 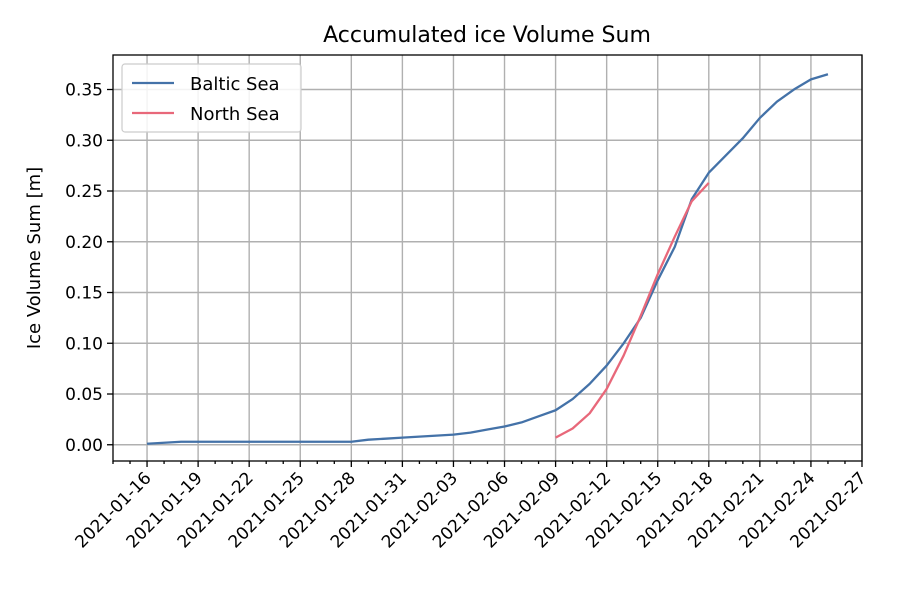 I want to click on y-axis: 0.00 0.05 0.10 0.15 0.20 0.25 0.30 0.35, so click(x=89, y=268).